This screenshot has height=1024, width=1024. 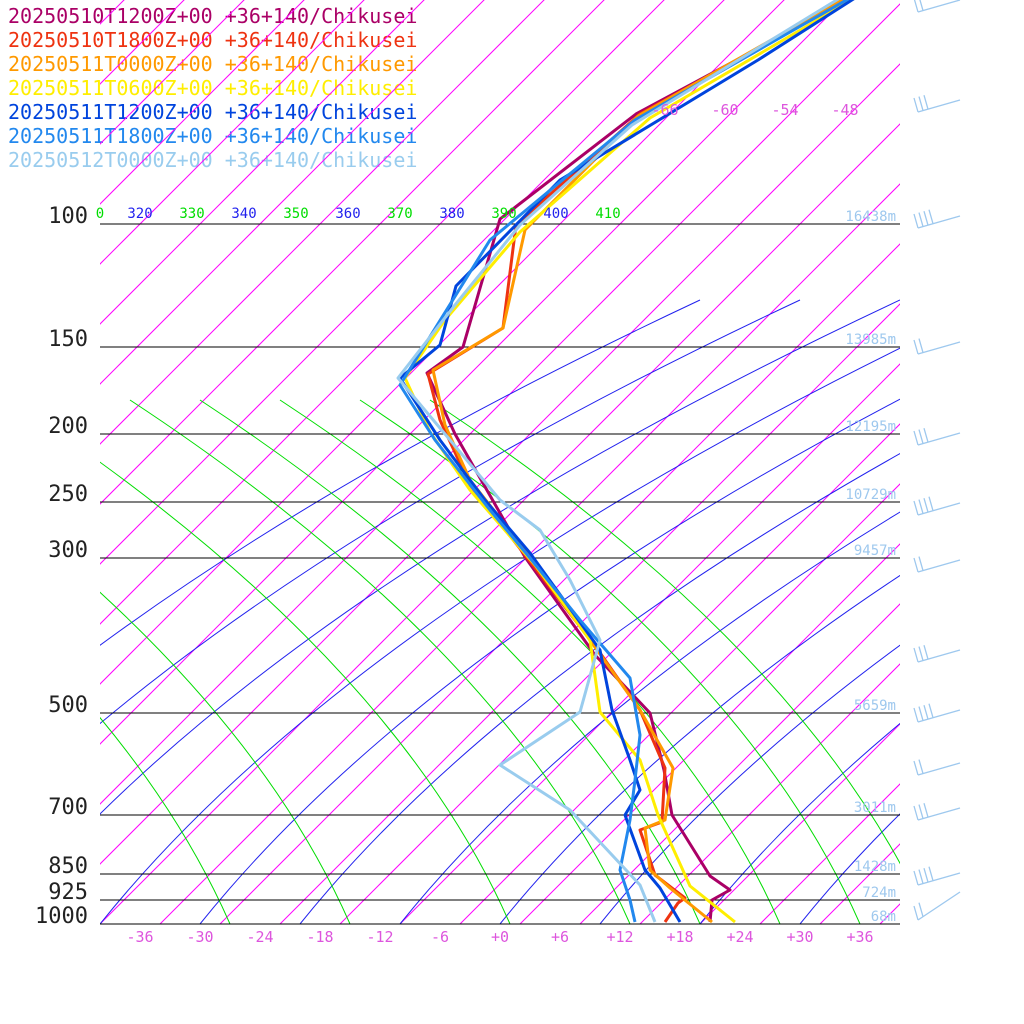 I want to click on temperature-tick-label: +12, so click(x=619, y=937).